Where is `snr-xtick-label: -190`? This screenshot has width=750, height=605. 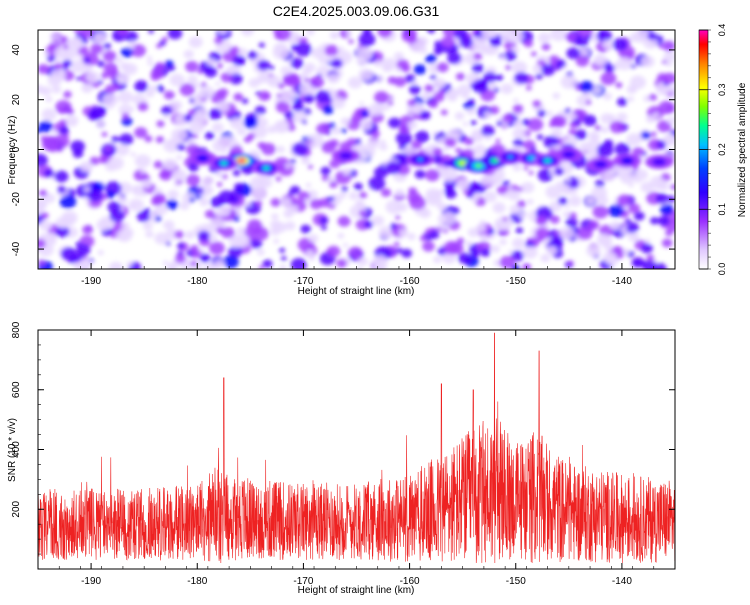
snr-xtick-label: -190 is located at coordinates (91, 581).